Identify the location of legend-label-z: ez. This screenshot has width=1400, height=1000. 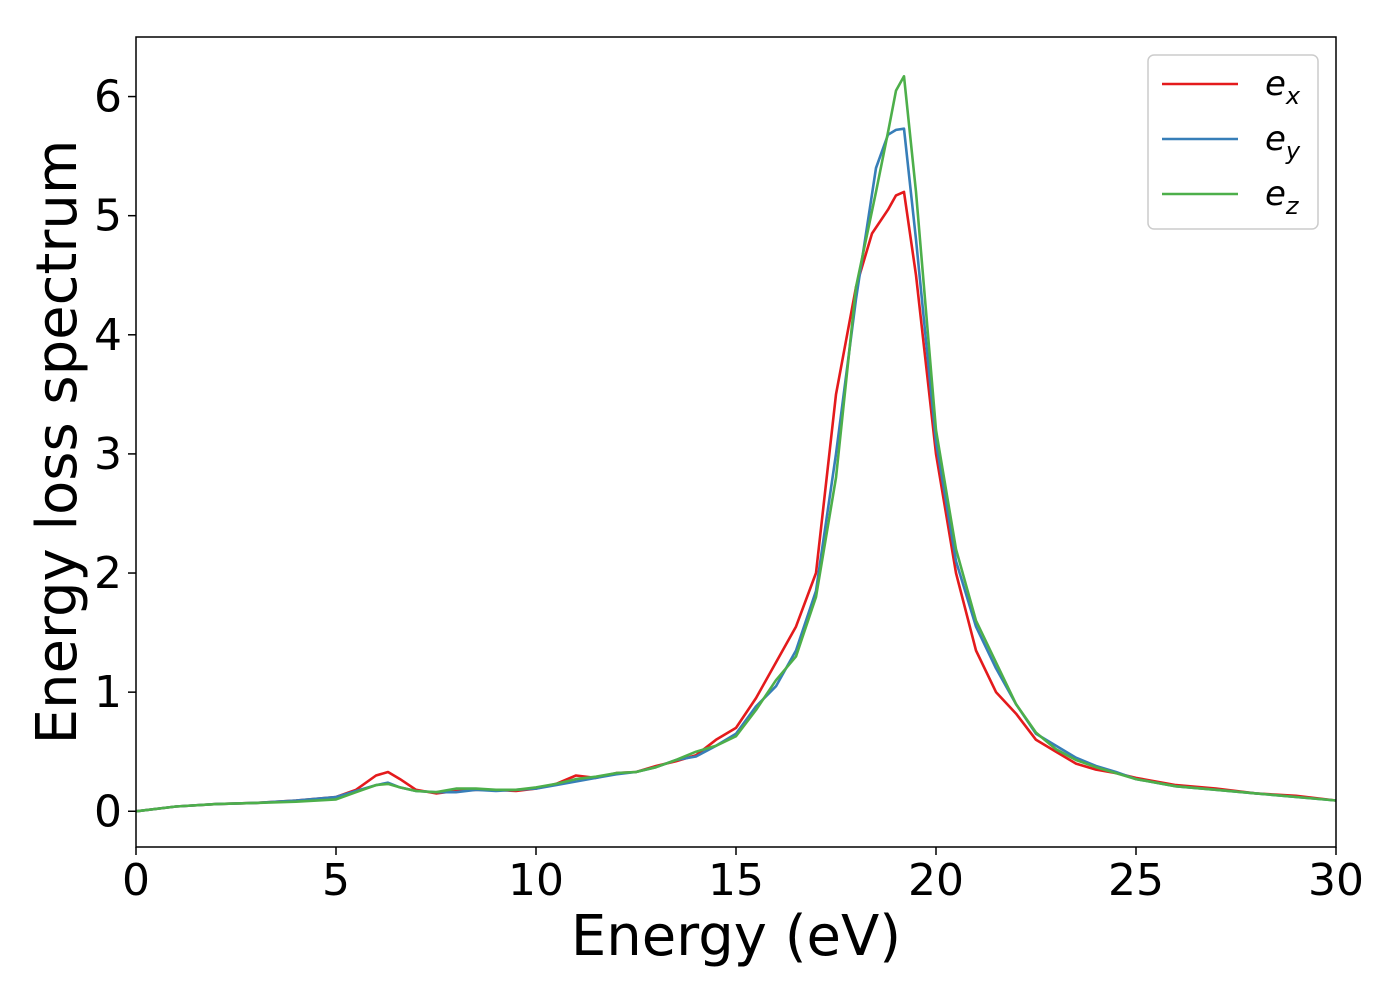
(1282, 197).